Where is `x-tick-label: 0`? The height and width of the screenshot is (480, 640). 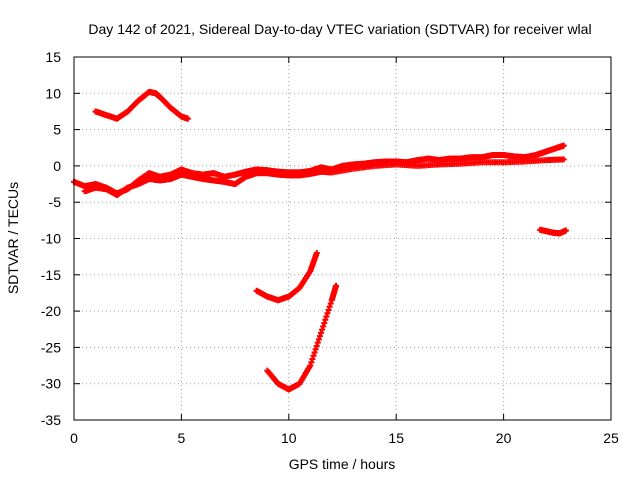
x-tick-label: 0 is located at coordinates (74, 438).